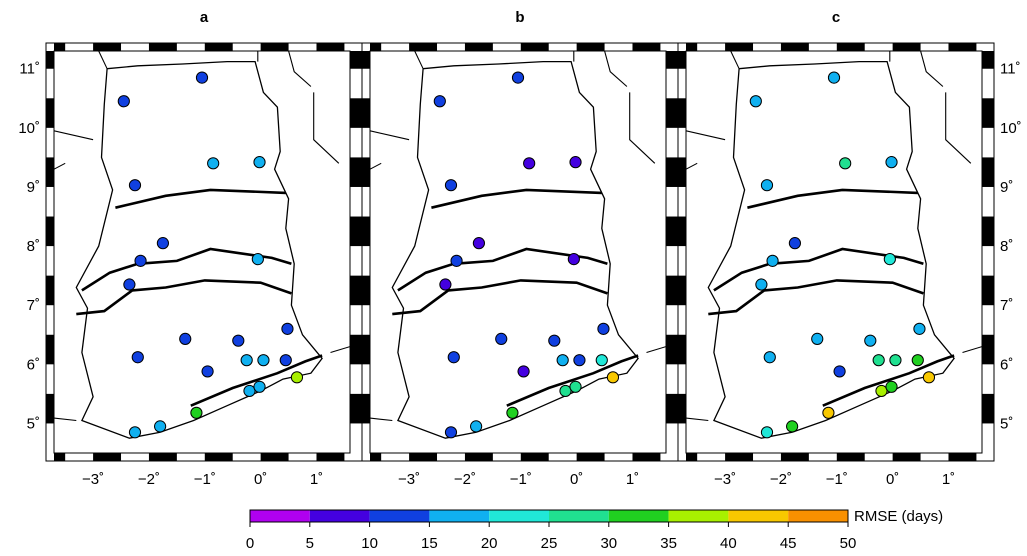 This screenshot has width=1027, height=556. What do you see at coordinates (608, 543) in the screenshot?
I see `colorbar-tick-label: 30` at bounding box center [608, 543].